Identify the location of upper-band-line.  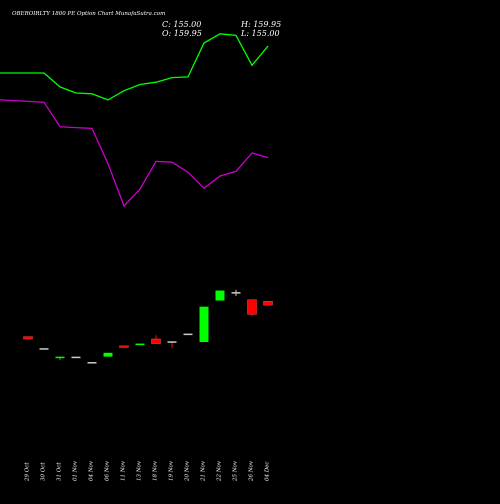
(134, 67).